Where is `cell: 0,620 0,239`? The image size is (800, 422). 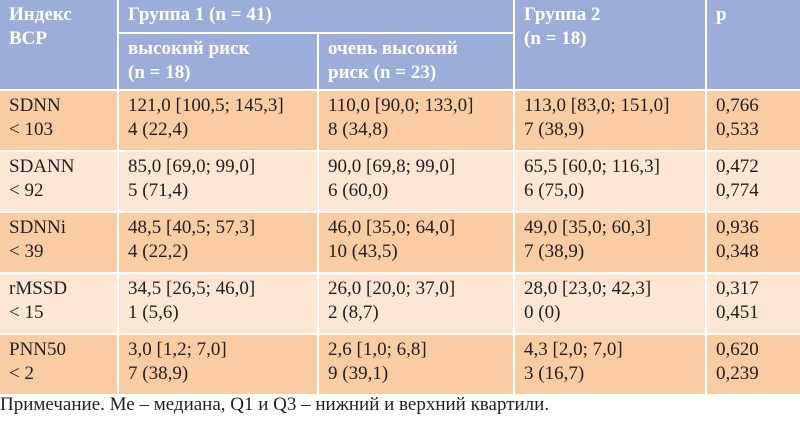 cell: 0,620 0,239 is located at coordinates (752, 365).